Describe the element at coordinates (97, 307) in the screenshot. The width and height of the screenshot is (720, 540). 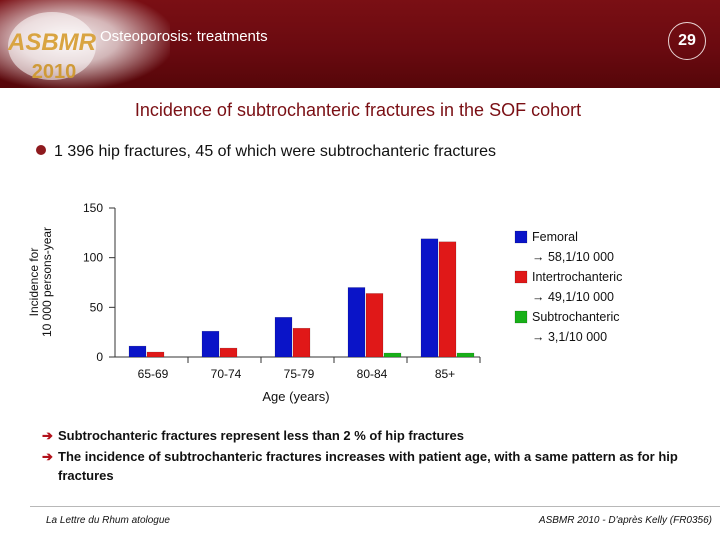
I see `y-tick-label: 50` at that location.